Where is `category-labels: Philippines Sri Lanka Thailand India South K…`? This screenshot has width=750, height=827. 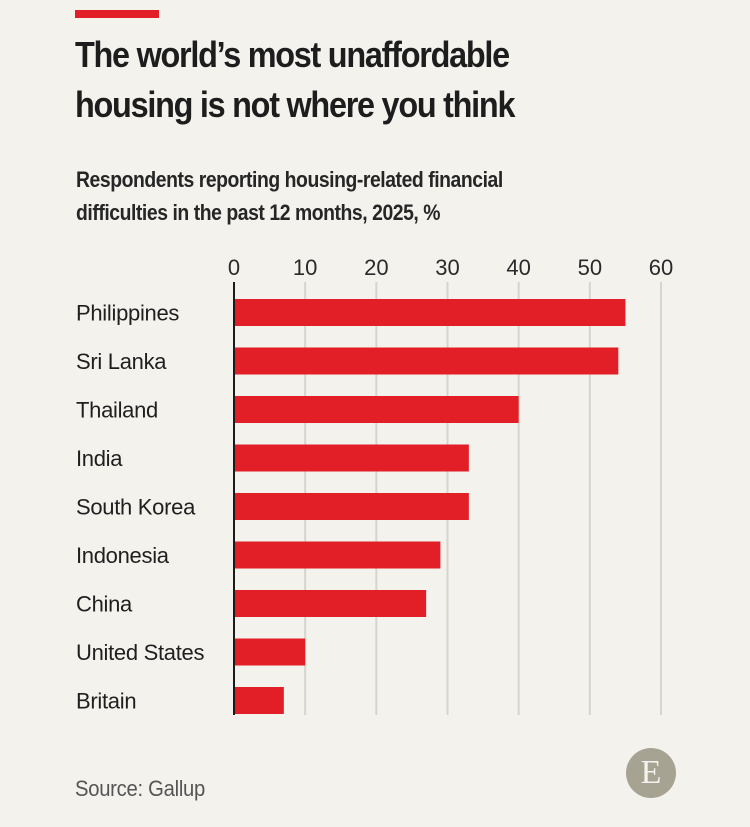
category-labels: Philippines Sri Lanka Thailand India South K… is located at coordinates (140, 507).